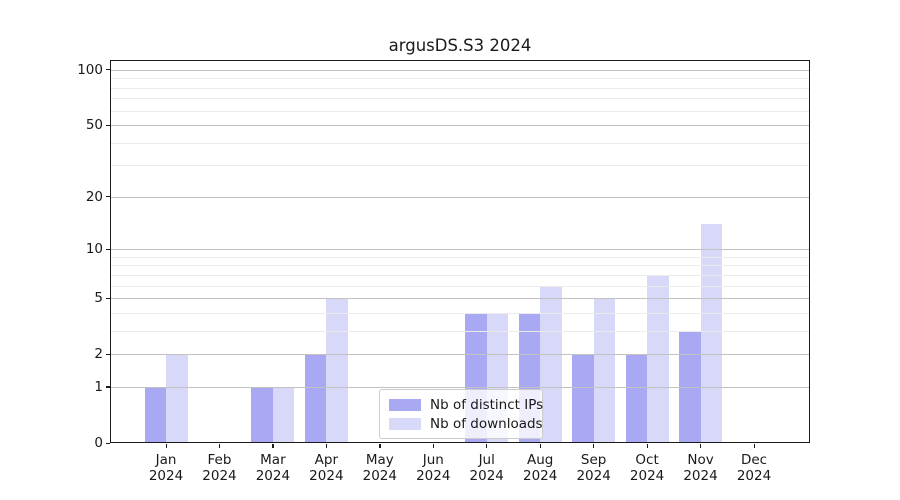  I want to click on bar-downloads-oct, so click(658, 358).